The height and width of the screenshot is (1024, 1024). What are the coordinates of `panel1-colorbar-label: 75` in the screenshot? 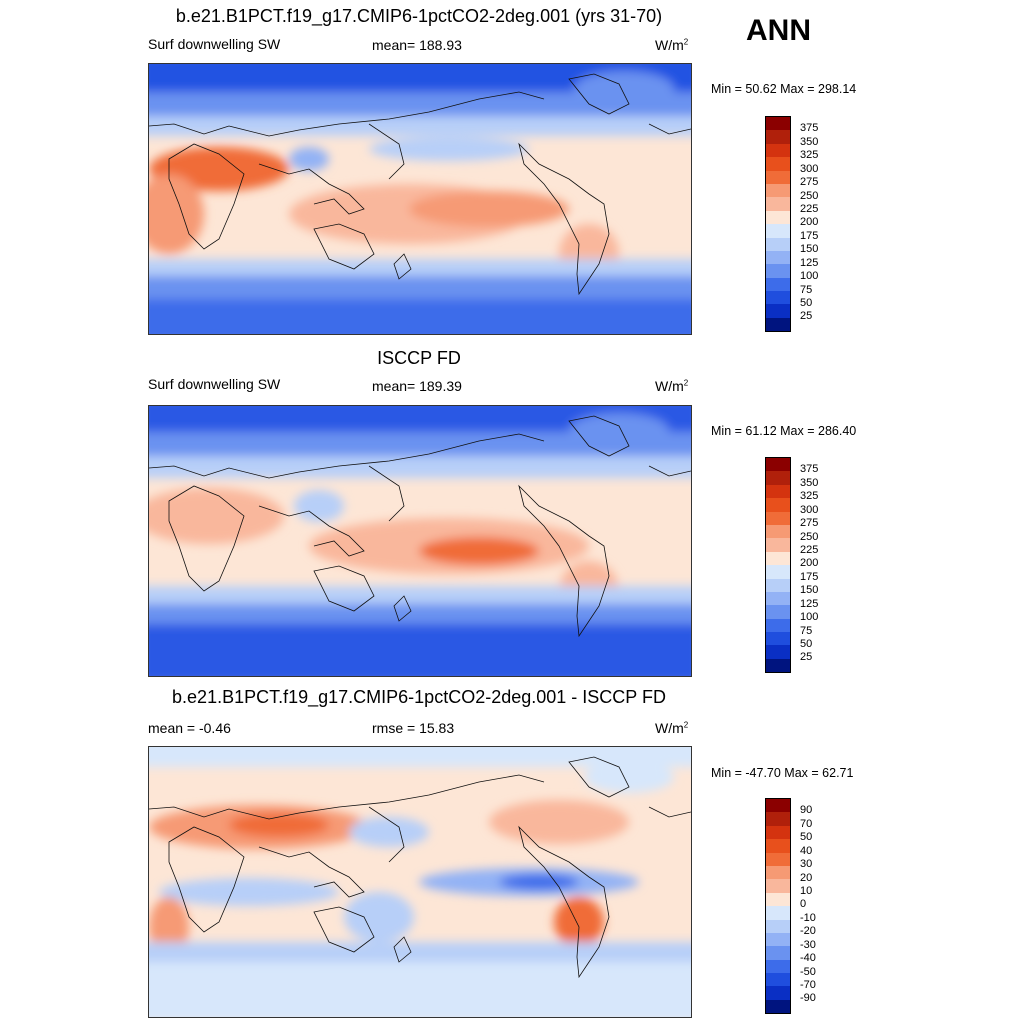 It's located at (806, 290).